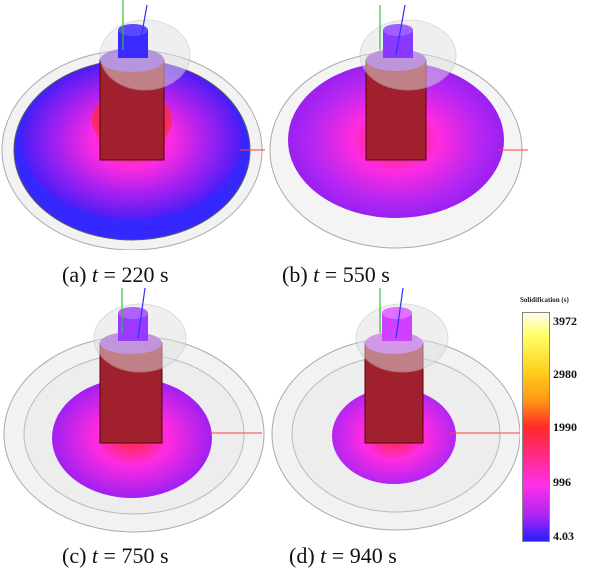 This screenshot has width=589, height=573. I want to click on legend-tick-2980: 2980, so click(565, 374).